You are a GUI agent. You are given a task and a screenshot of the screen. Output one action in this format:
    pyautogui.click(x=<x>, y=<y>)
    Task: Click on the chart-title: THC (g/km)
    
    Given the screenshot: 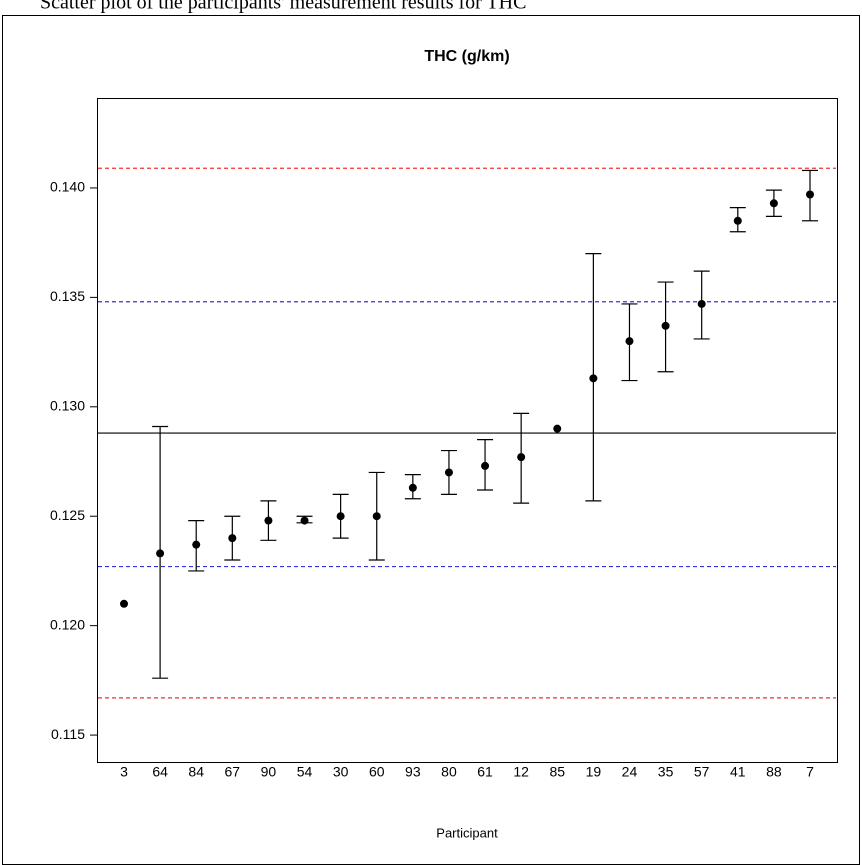 What is the action you would take?
    pyautogui.click(x=466, y=56)
    